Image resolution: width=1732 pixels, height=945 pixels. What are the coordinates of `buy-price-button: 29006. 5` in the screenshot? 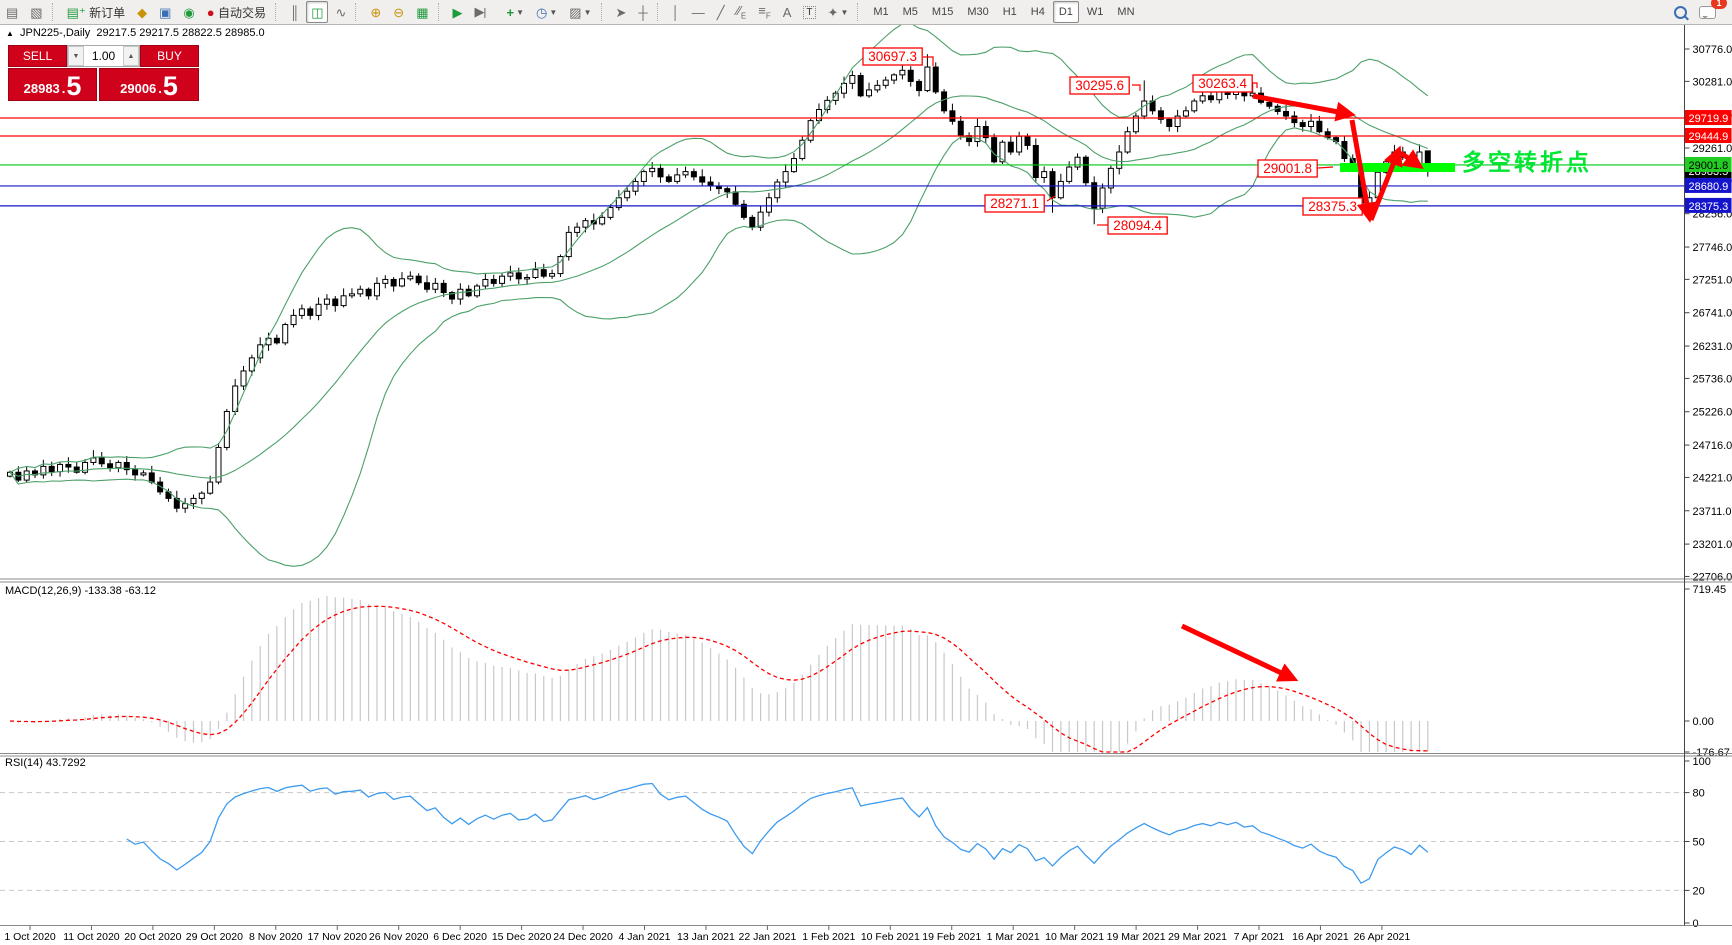 It's located at (149, 84).